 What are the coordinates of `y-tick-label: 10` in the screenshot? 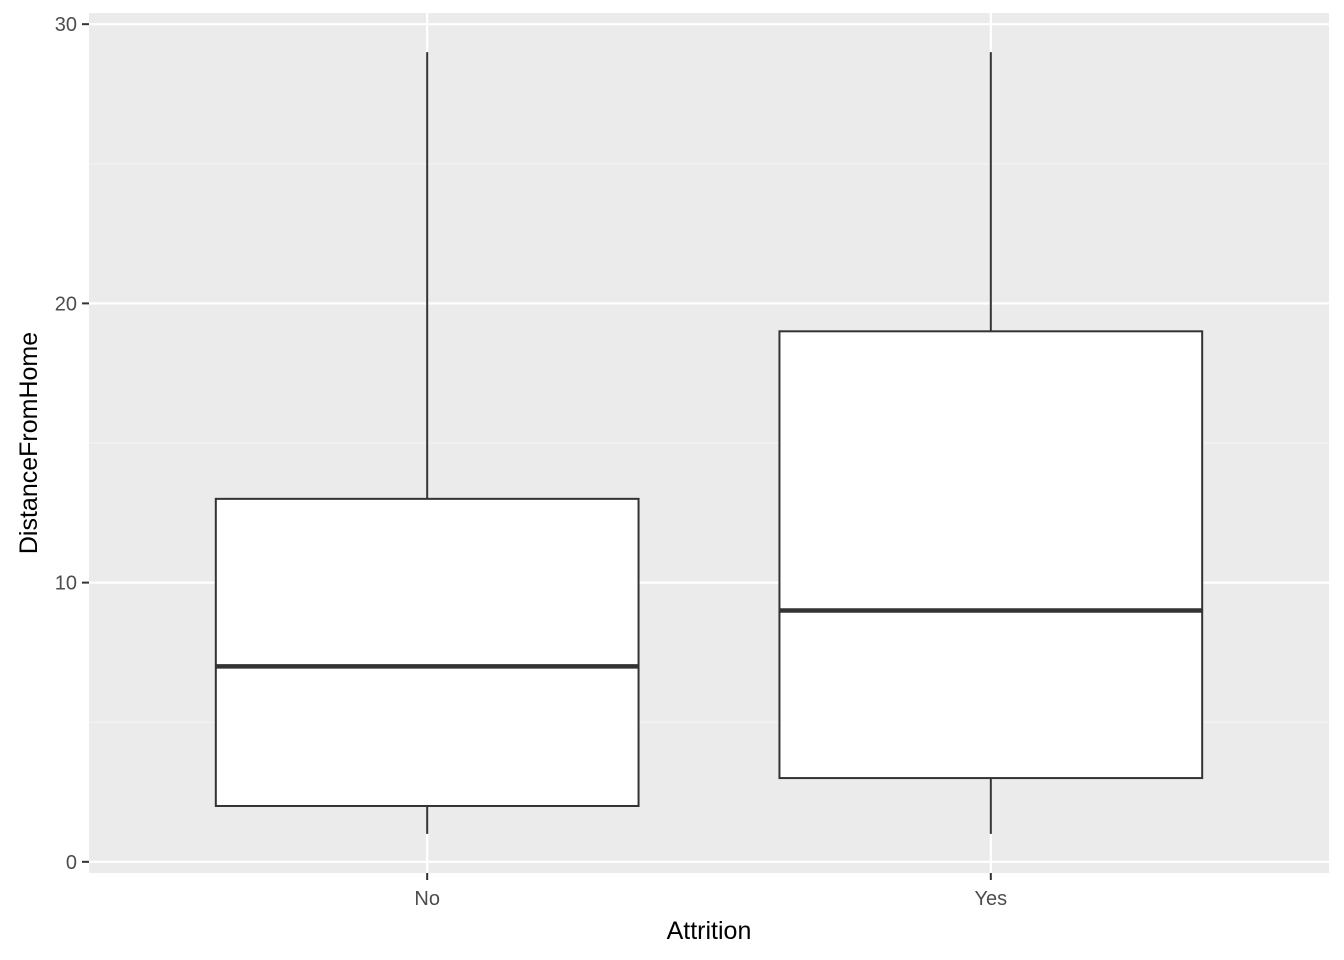 It's located at (66, 584).